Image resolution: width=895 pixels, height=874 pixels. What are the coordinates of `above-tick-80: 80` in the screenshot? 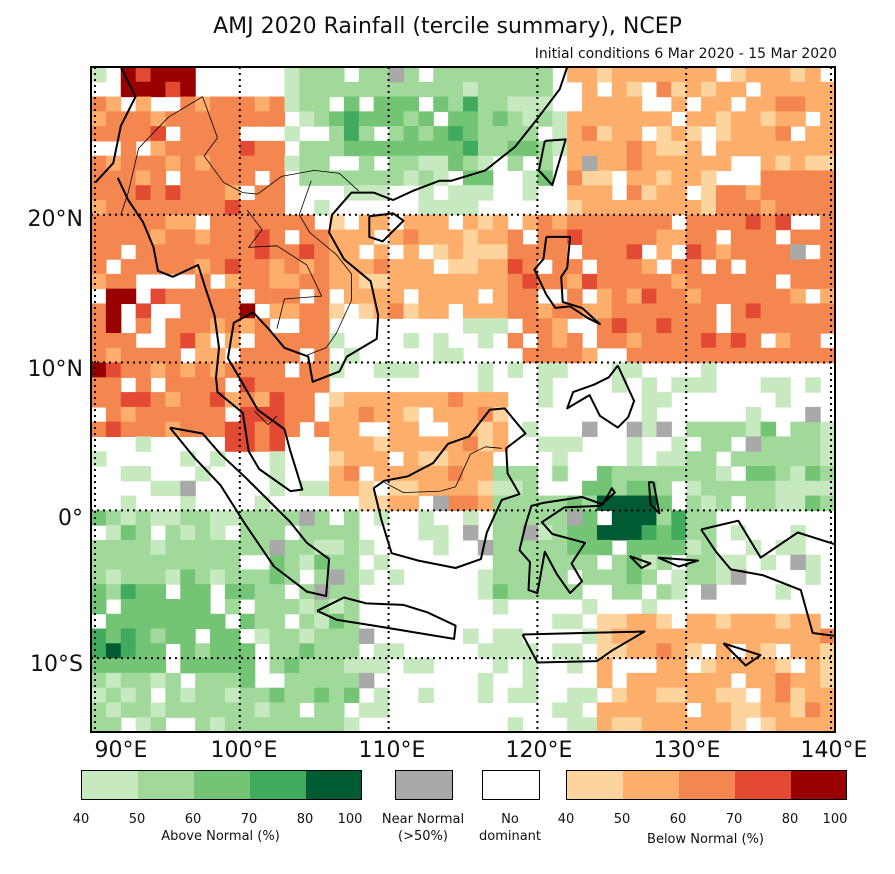 It's located at (305, 819).